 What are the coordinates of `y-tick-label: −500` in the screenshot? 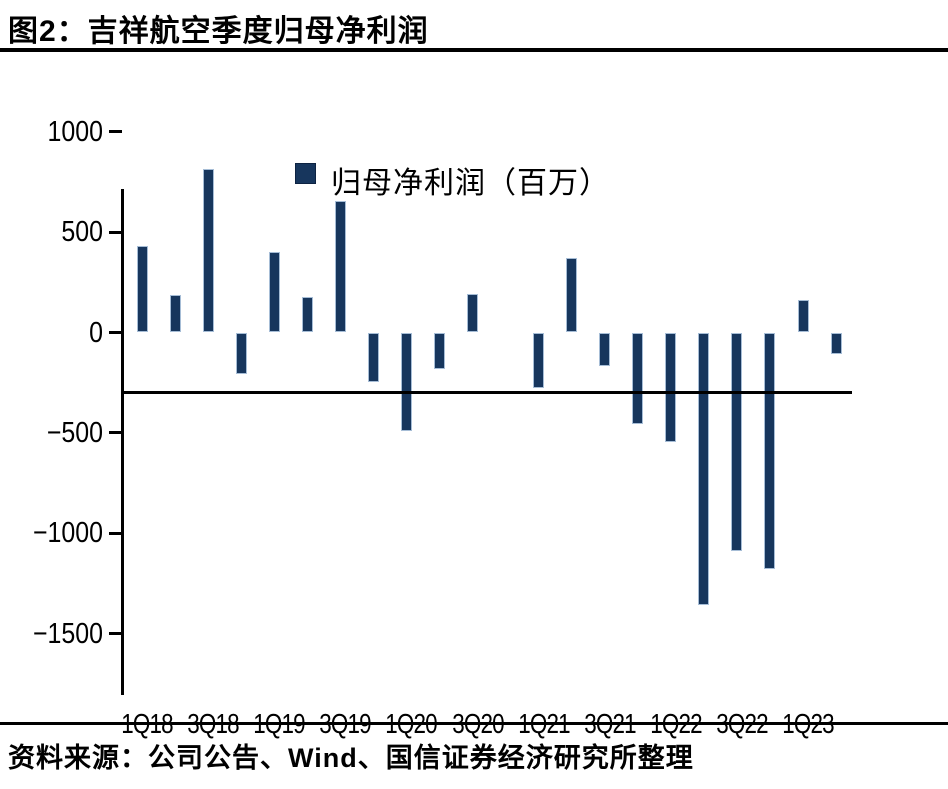 It's located at (74, 432).